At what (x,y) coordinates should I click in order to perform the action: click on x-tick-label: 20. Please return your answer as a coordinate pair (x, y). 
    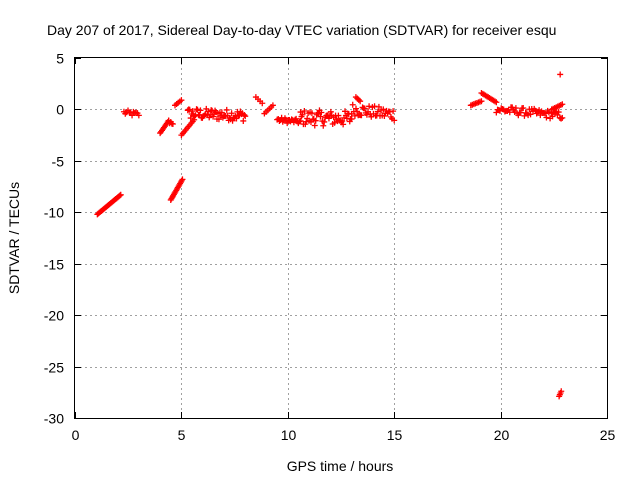
    Looking at the image, I should click on (502, 435).